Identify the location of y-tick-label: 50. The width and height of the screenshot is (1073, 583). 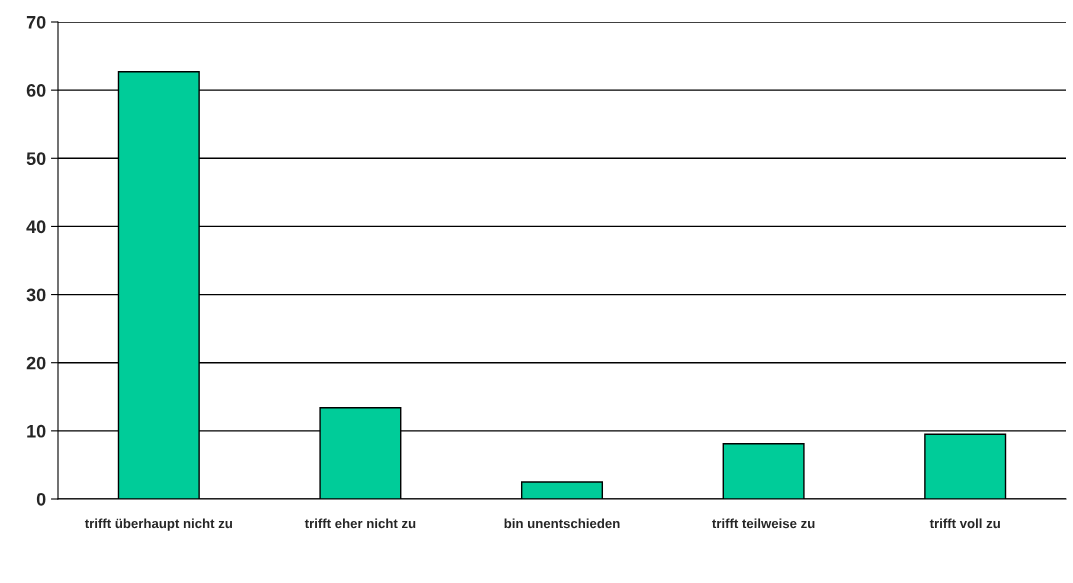
(36, 159).